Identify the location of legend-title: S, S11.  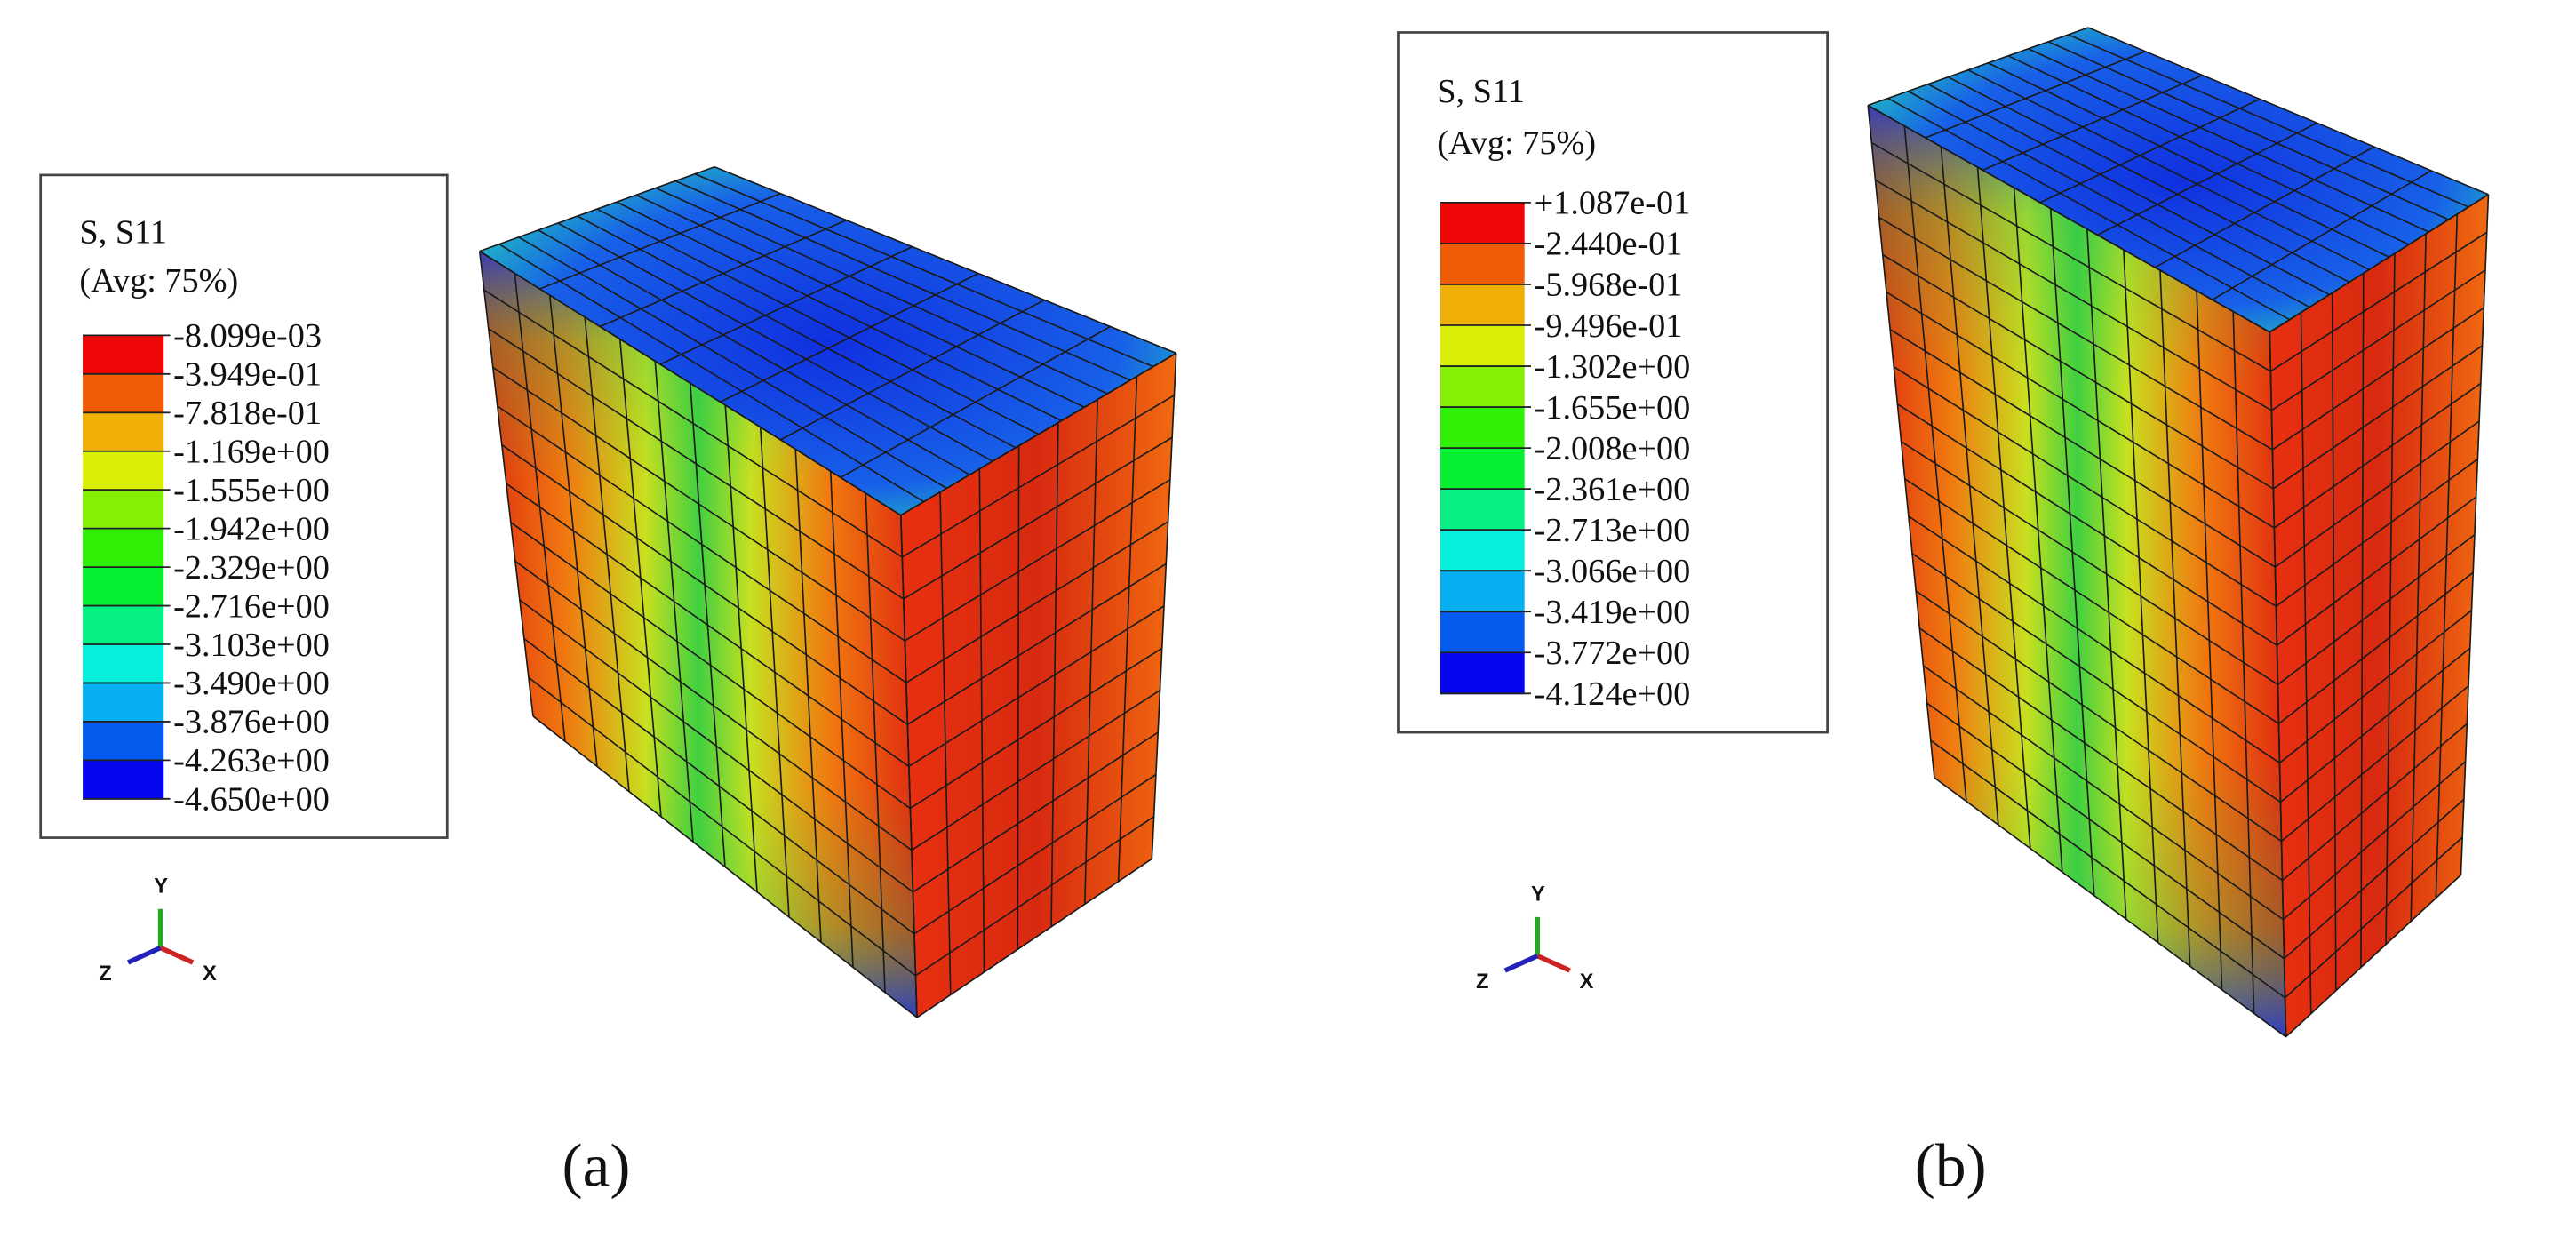
(1481, 91).